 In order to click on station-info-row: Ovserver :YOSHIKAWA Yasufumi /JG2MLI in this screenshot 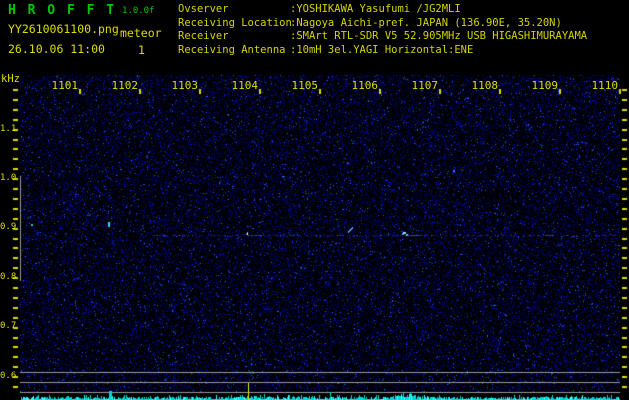, I will do `click(382, 10)`.